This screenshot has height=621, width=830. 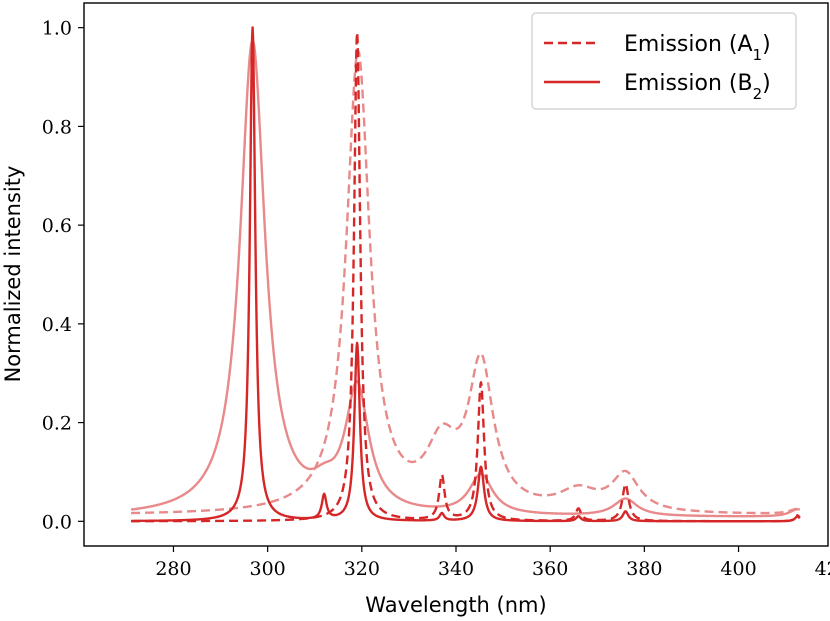 I want to click on x-tick-label: 280, so click(x=173, y=569).